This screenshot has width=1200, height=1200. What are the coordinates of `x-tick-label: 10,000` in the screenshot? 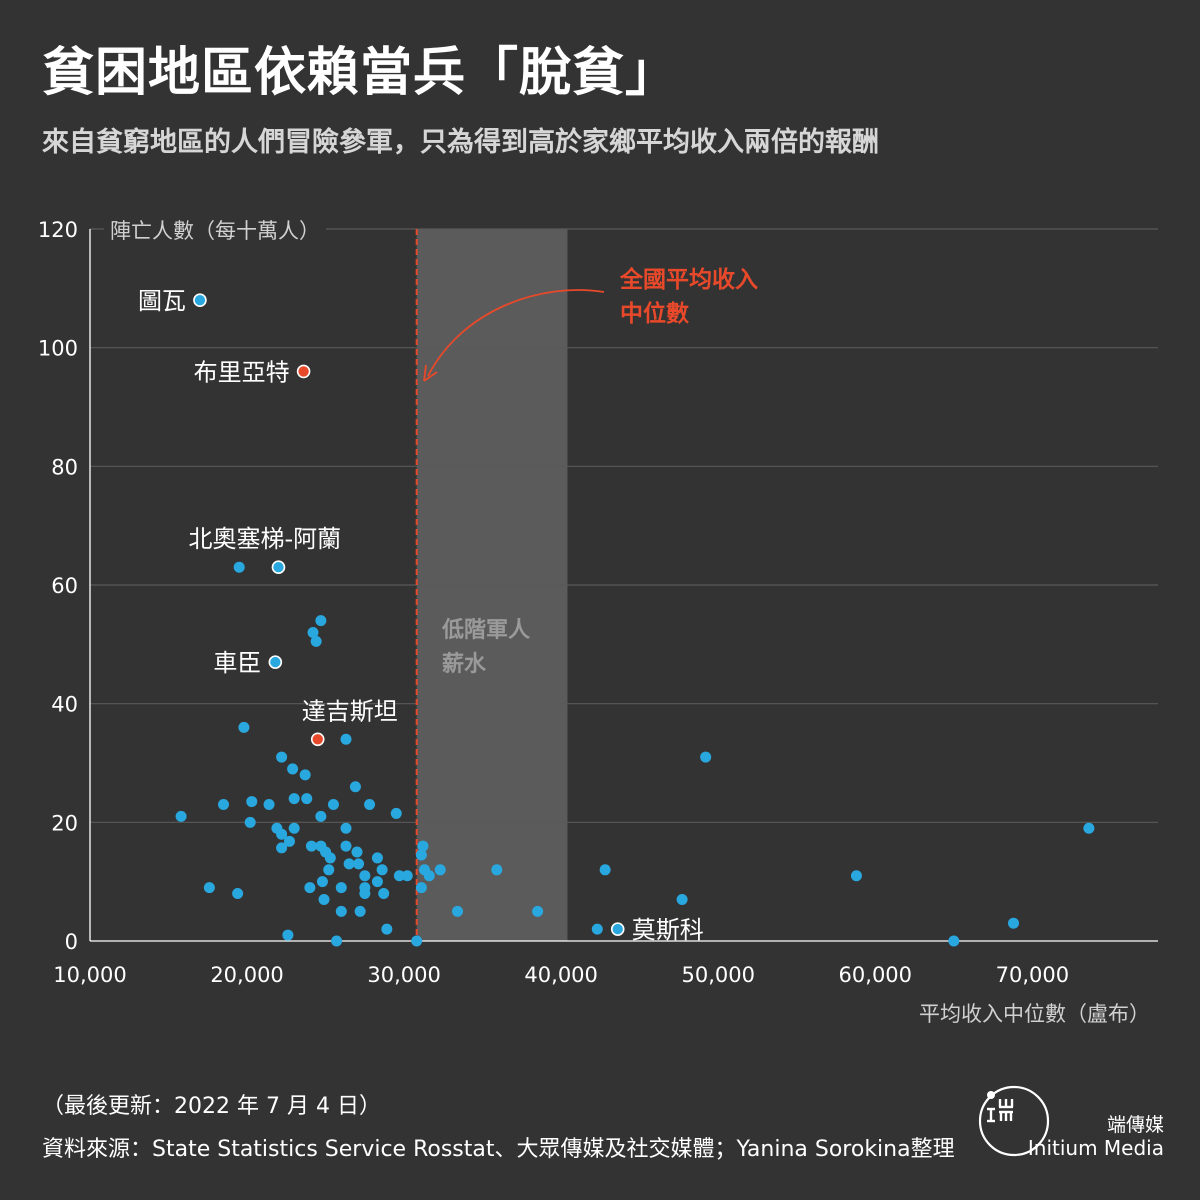 It's located at (89, 975).